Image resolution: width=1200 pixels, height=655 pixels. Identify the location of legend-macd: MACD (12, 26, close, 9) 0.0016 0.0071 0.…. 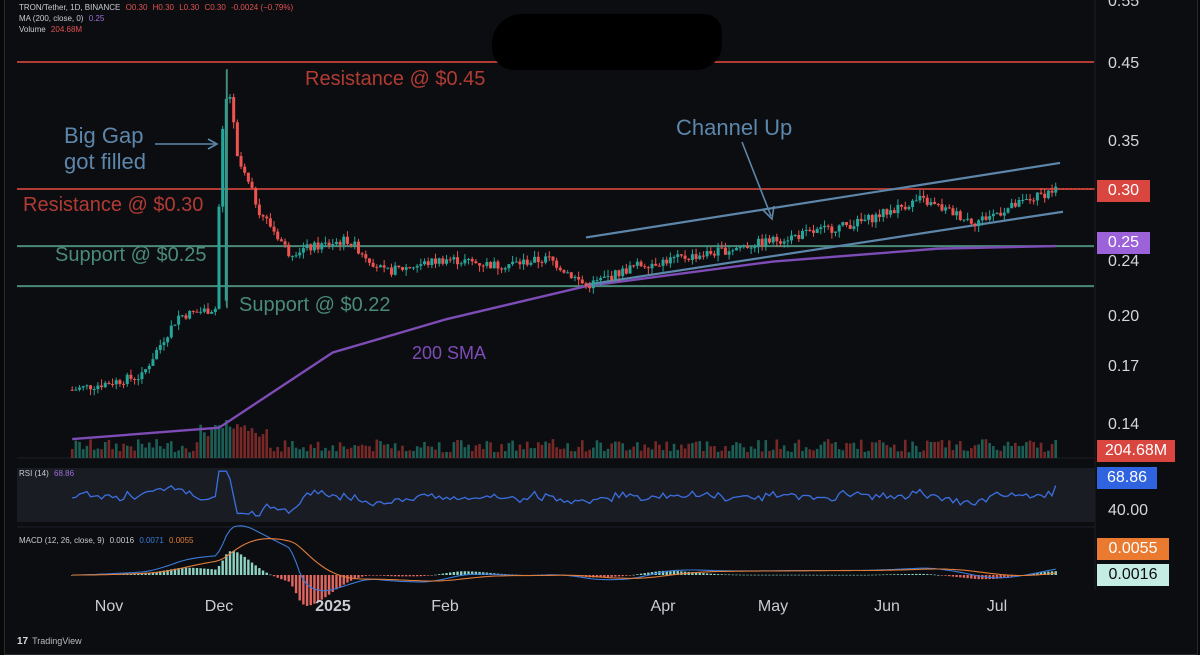
(107, 540).